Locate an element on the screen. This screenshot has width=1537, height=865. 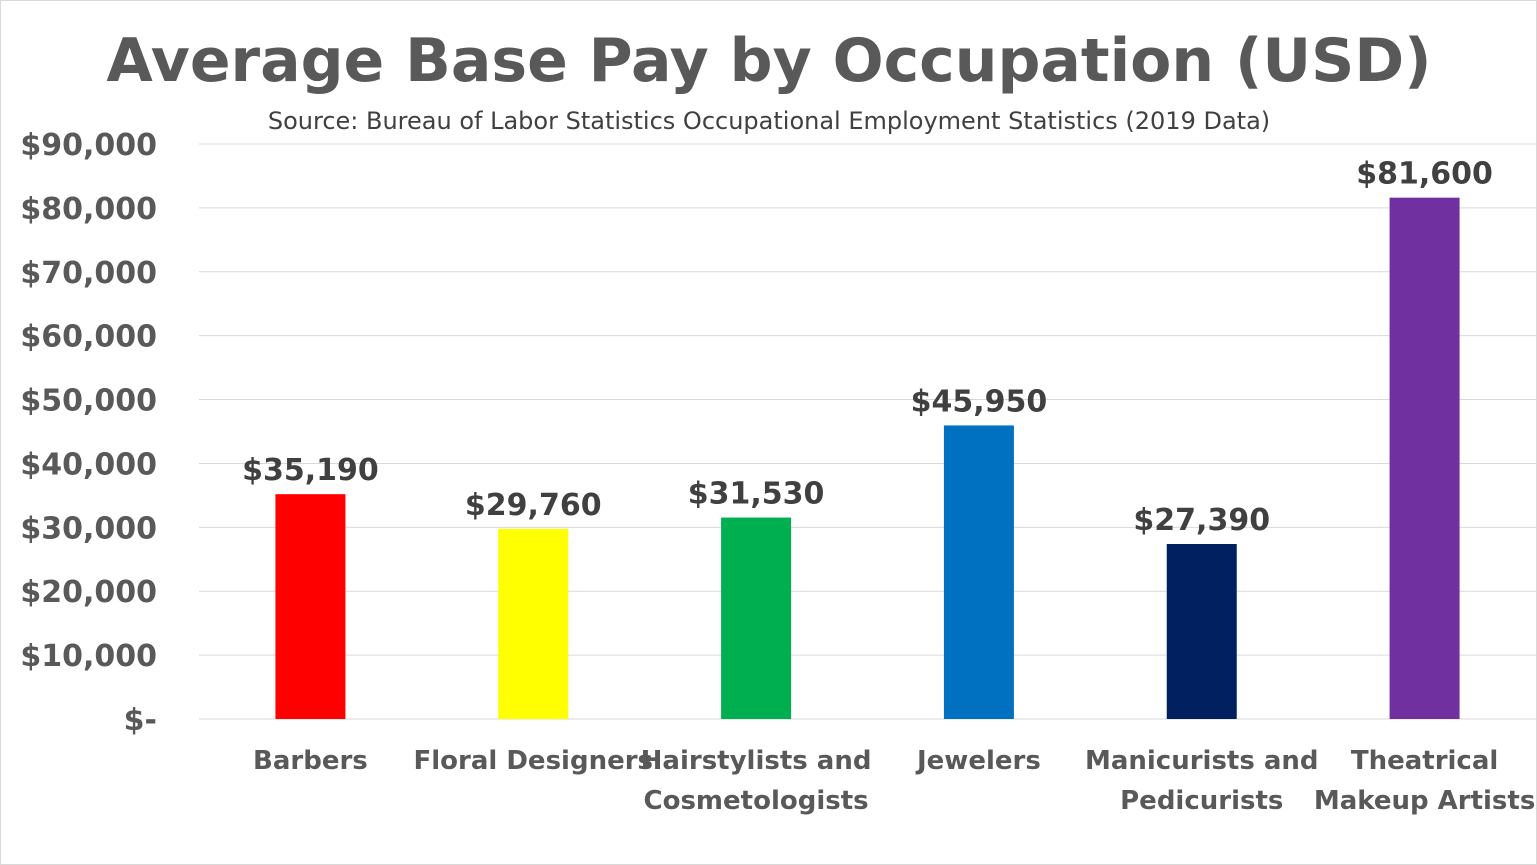
y-tick-label: $50,000 is located at coordinates (88, 401).